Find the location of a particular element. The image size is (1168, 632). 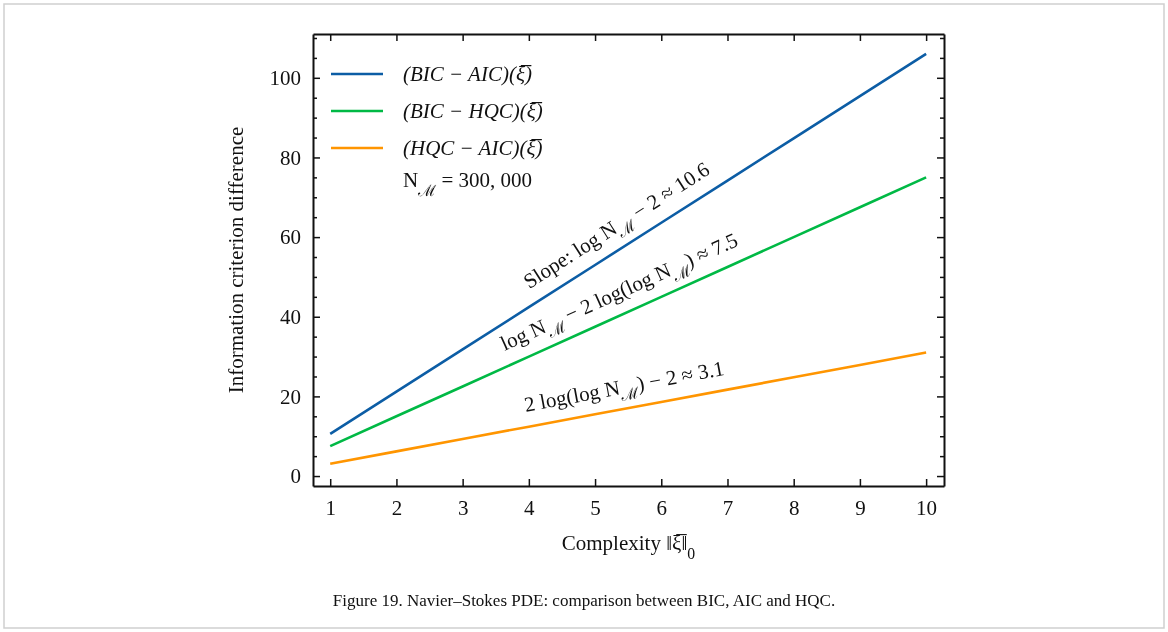

y-tick-label: 80 is located at coordinates (290, 157).